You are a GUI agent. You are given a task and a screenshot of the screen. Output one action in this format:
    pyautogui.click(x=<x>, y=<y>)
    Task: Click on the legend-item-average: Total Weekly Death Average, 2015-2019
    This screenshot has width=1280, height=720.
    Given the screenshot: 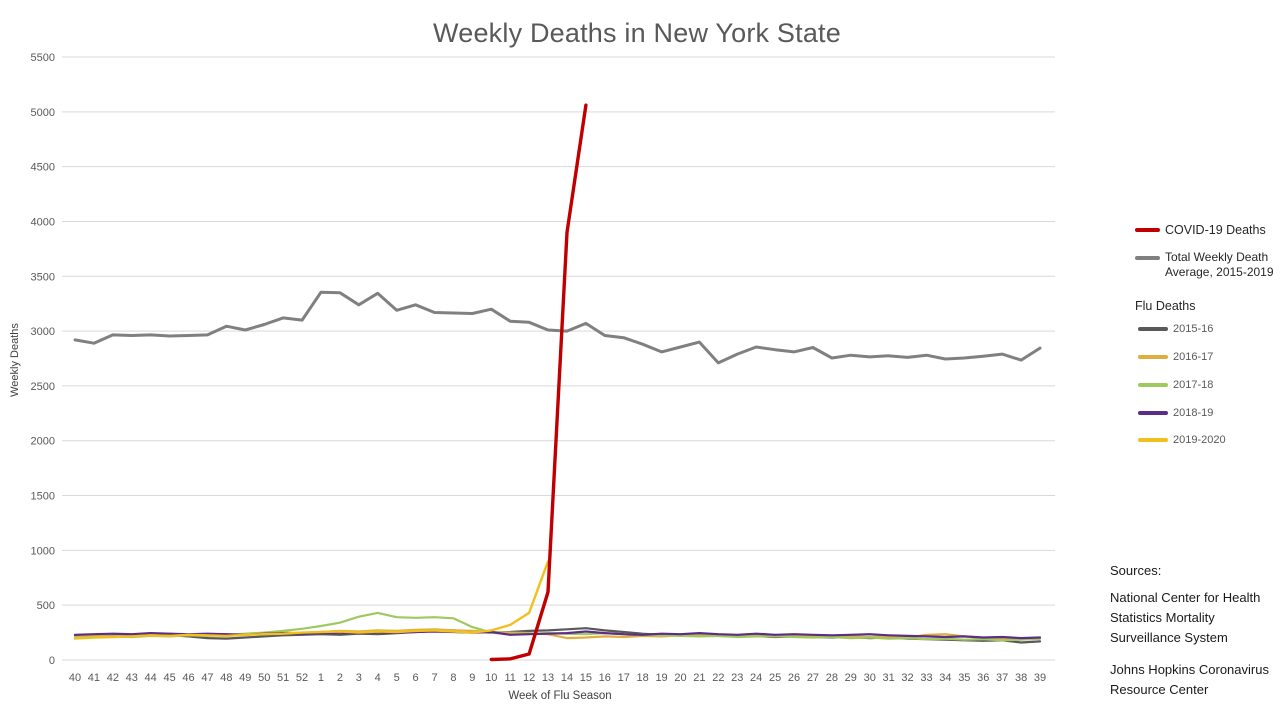 What is the action you would take?
    pyautogui.click(x=1204, y=265)
    